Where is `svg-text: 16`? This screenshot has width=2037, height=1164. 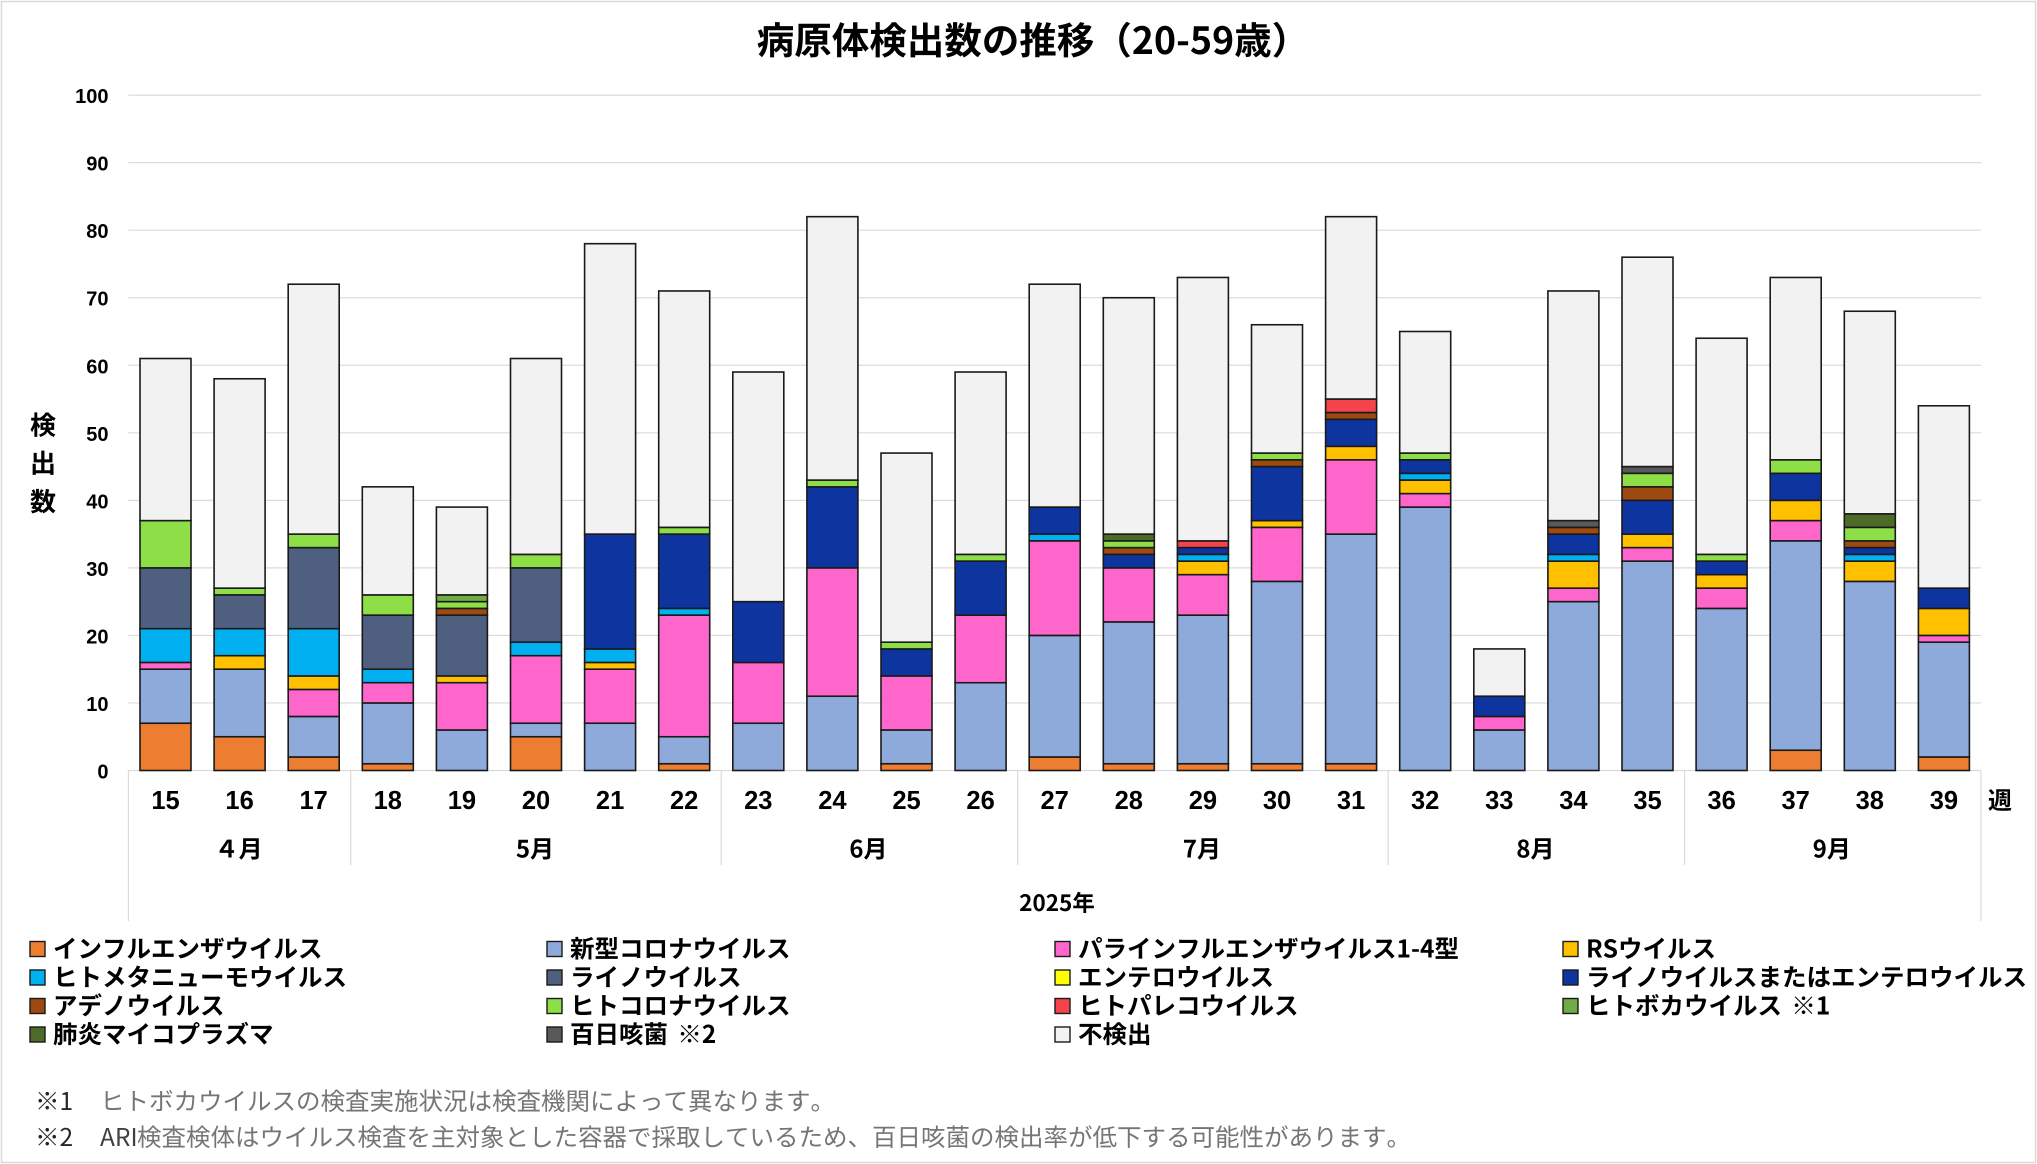 svg-text: 16 is located at coordinates (239, 801).